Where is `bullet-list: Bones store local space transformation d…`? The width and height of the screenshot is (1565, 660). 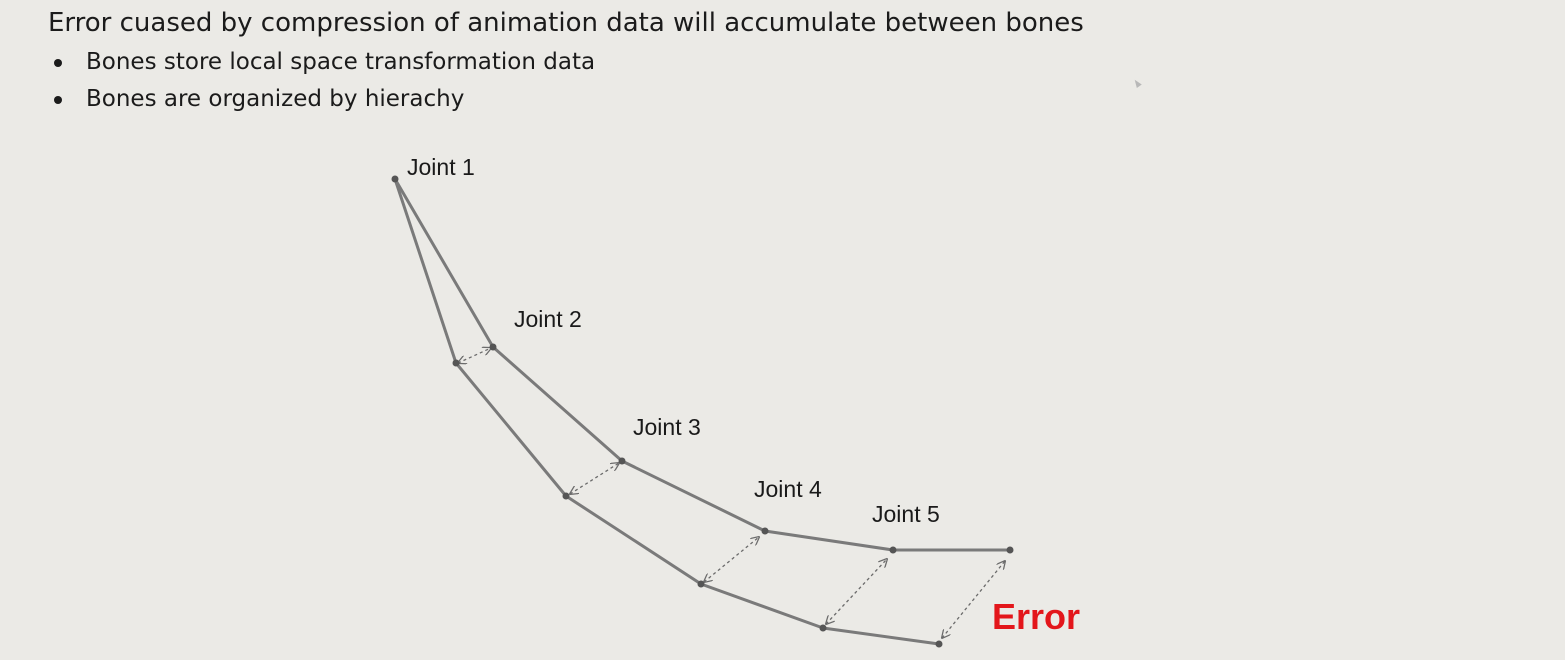
bullet-list: Bones store local space transformation d… is located at coordinates (321, 81).